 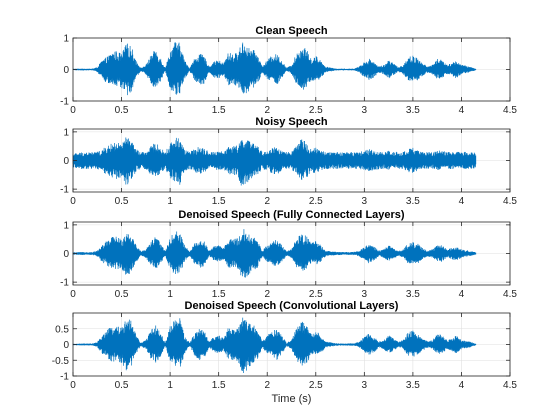 What do you see at coordinates (291, 122) in the screenshot?
I see `subplot-title: Noisy Speech` at bounding box center [291, 122].